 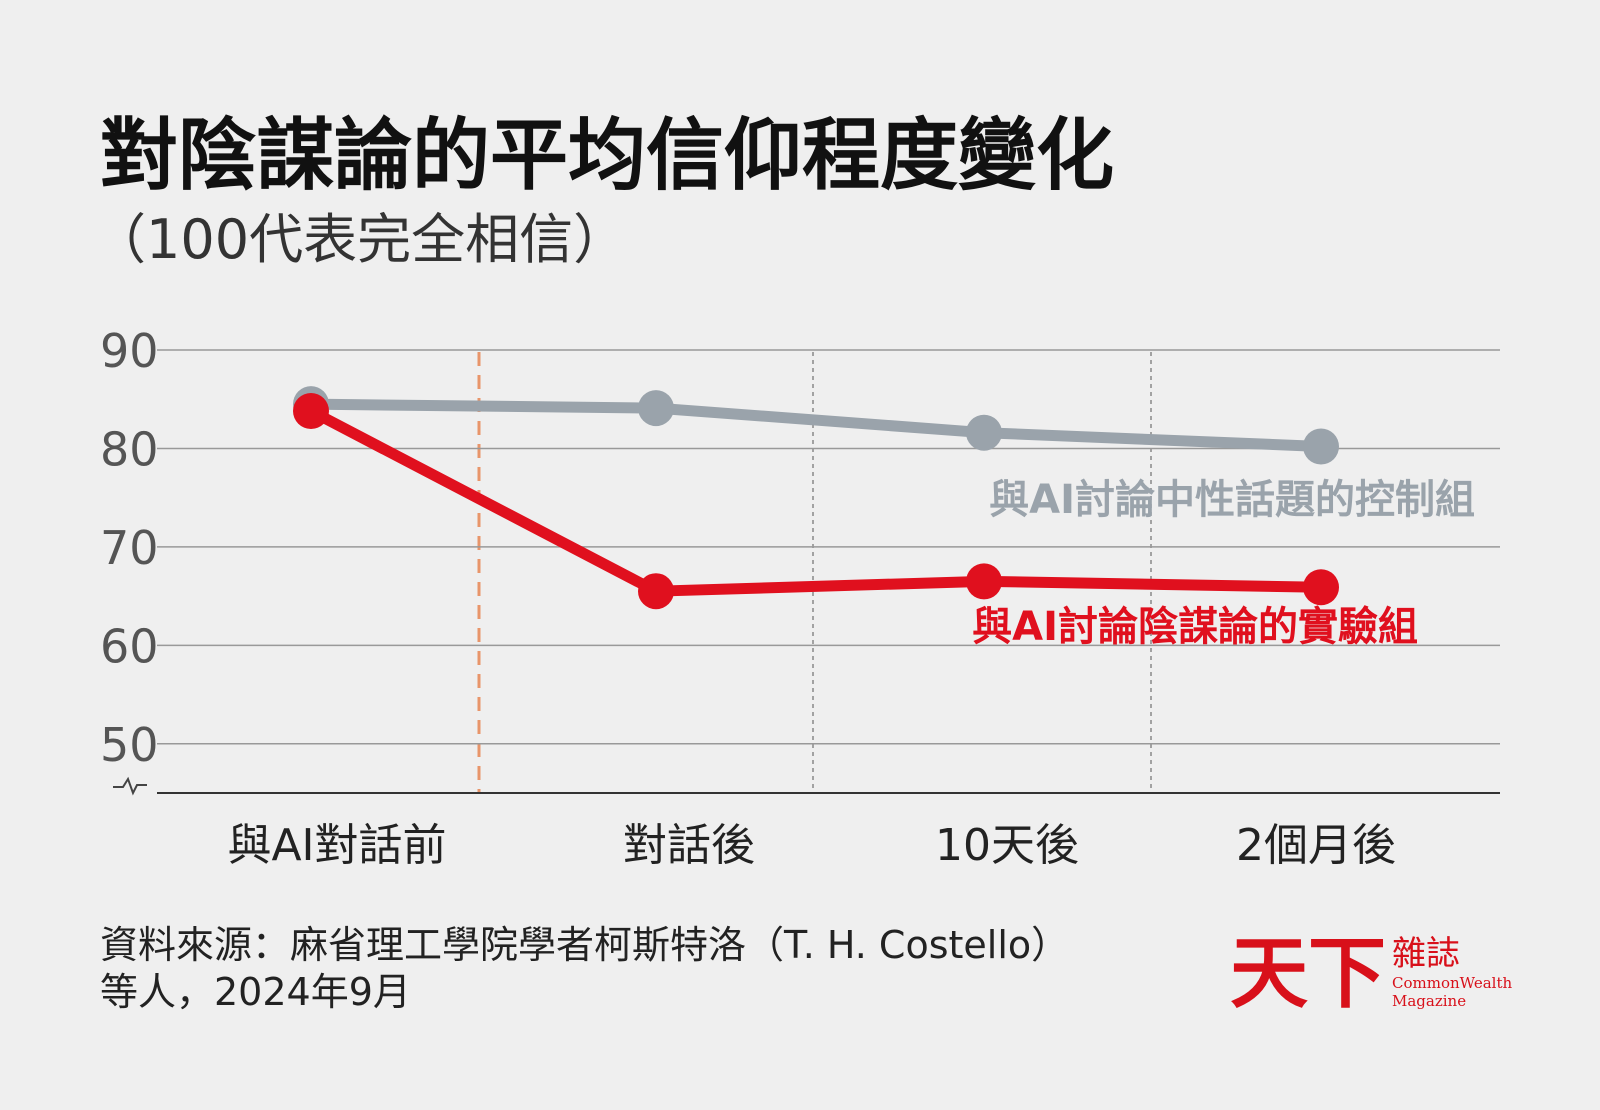 I want to click on chart-subtitle: （100代表完全相信）, so click(x=359, y=239).